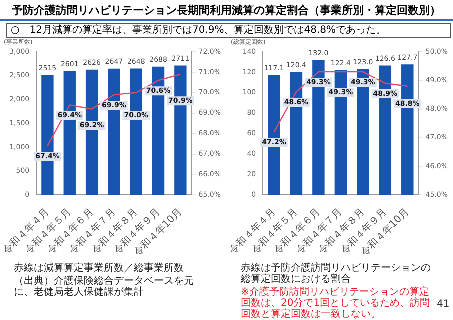 This screenshot has width=453, height=320. What do you see at coordinates (226, 10) in the screenshot?
I see `text: 予防介護訪問リハビリテーション長期間利用減算の算定割合（事業所別・算定回数別）` at bounding box center [226, 10].